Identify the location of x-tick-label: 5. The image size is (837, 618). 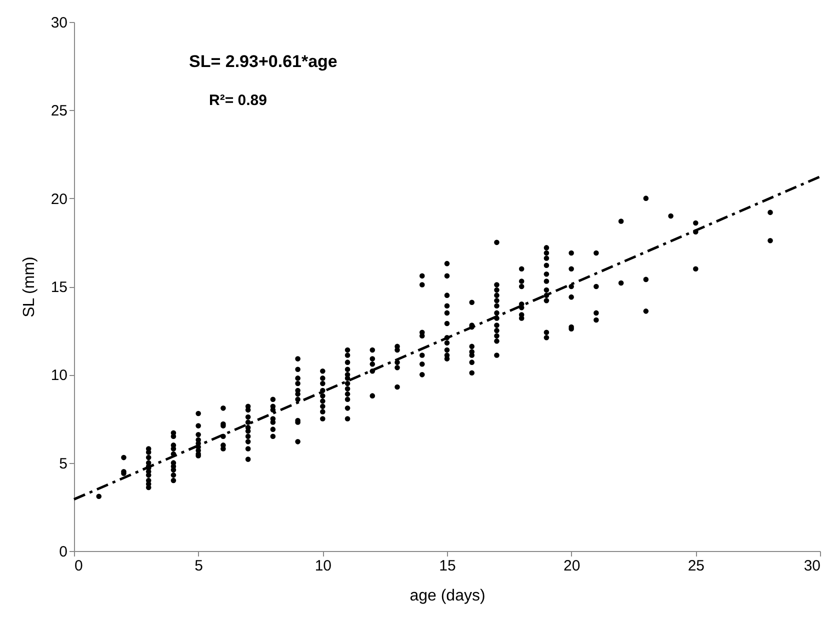
(199, 566).